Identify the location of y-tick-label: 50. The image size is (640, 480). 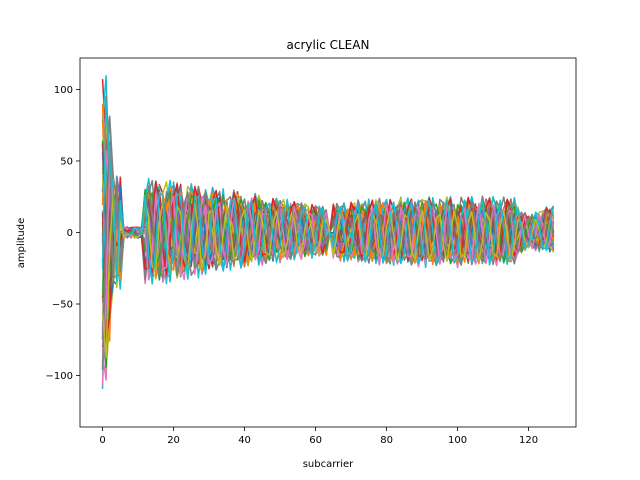
(66, 161).